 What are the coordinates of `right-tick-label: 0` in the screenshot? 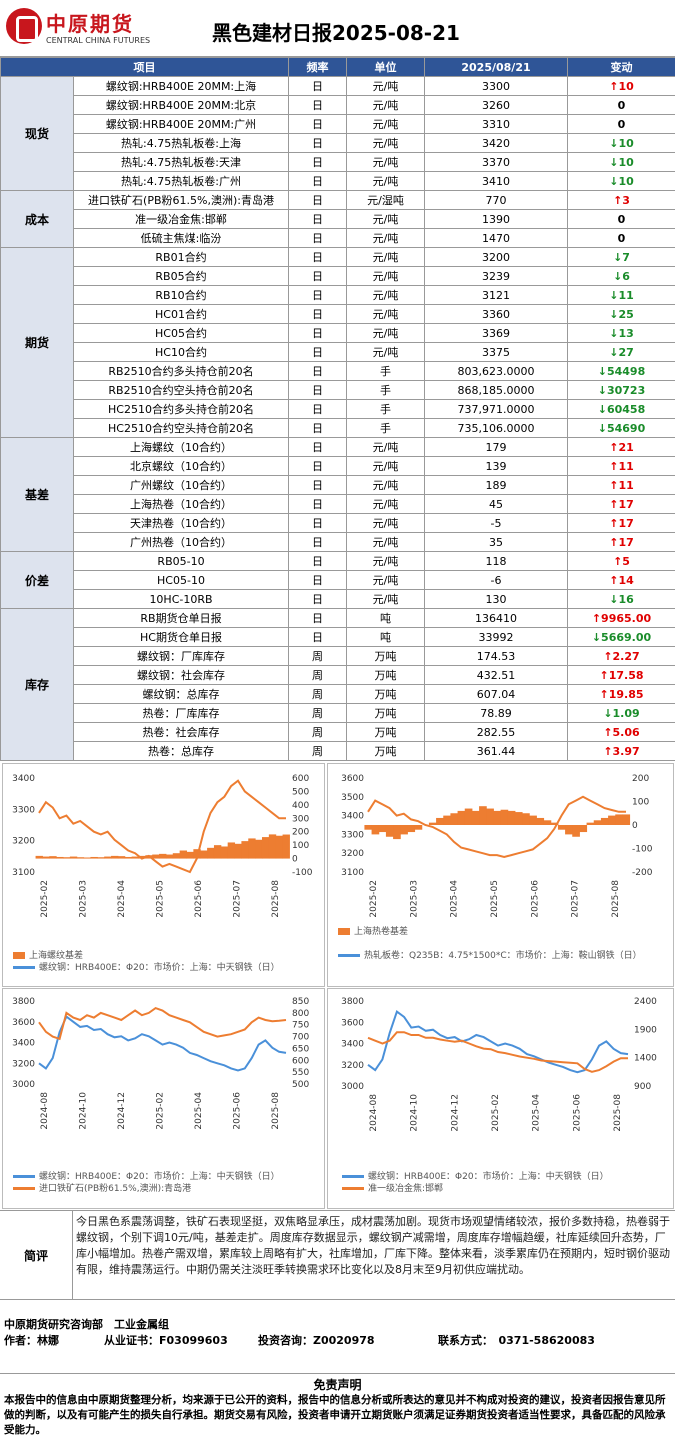 It's located at (295, 860).